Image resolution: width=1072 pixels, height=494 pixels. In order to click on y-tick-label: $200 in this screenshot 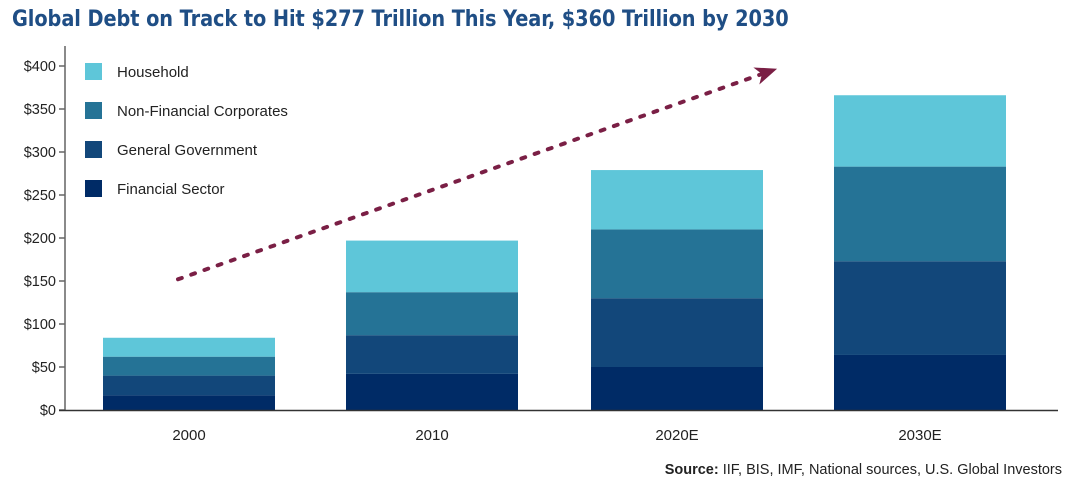, I will do `click(40, 239)`.